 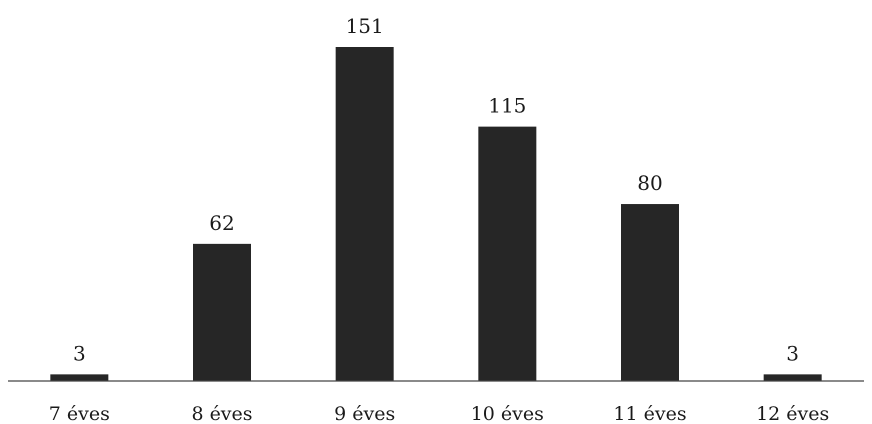 I want to click on value-label-5: 80, so click(x=649, y=183).